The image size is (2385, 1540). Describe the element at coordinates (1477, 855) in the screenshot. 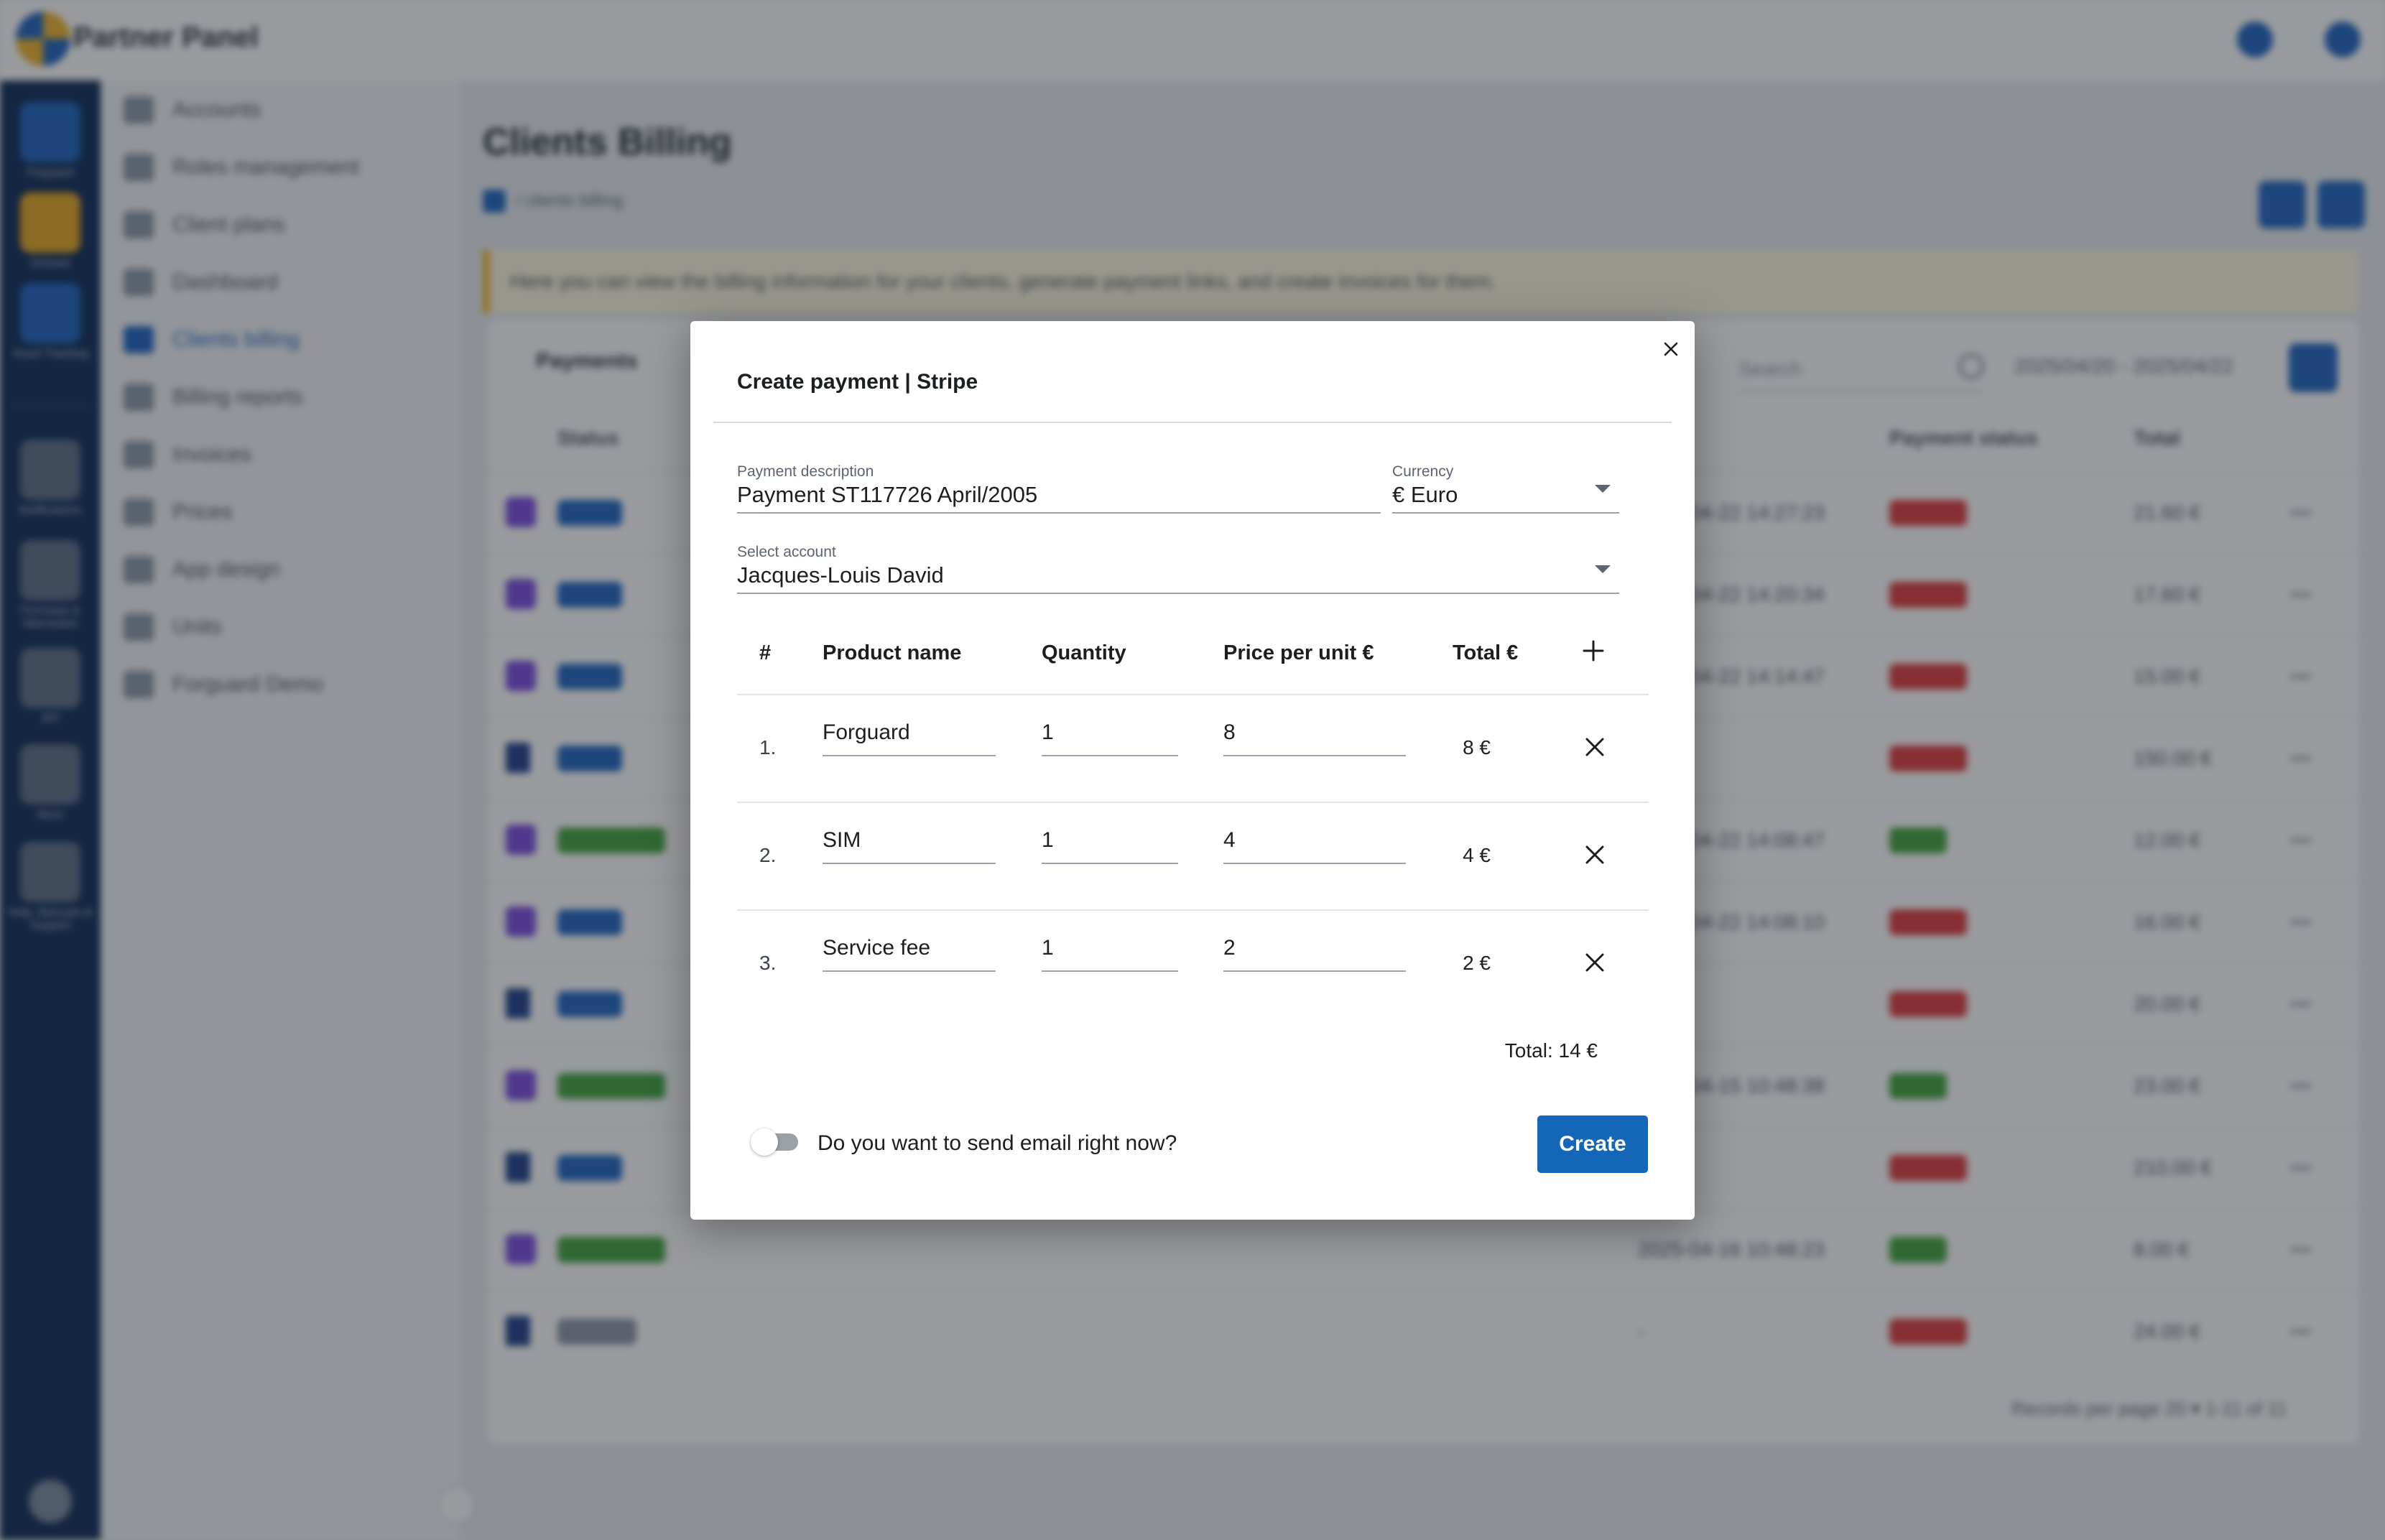

I see `row-total: 4 €` at that location.